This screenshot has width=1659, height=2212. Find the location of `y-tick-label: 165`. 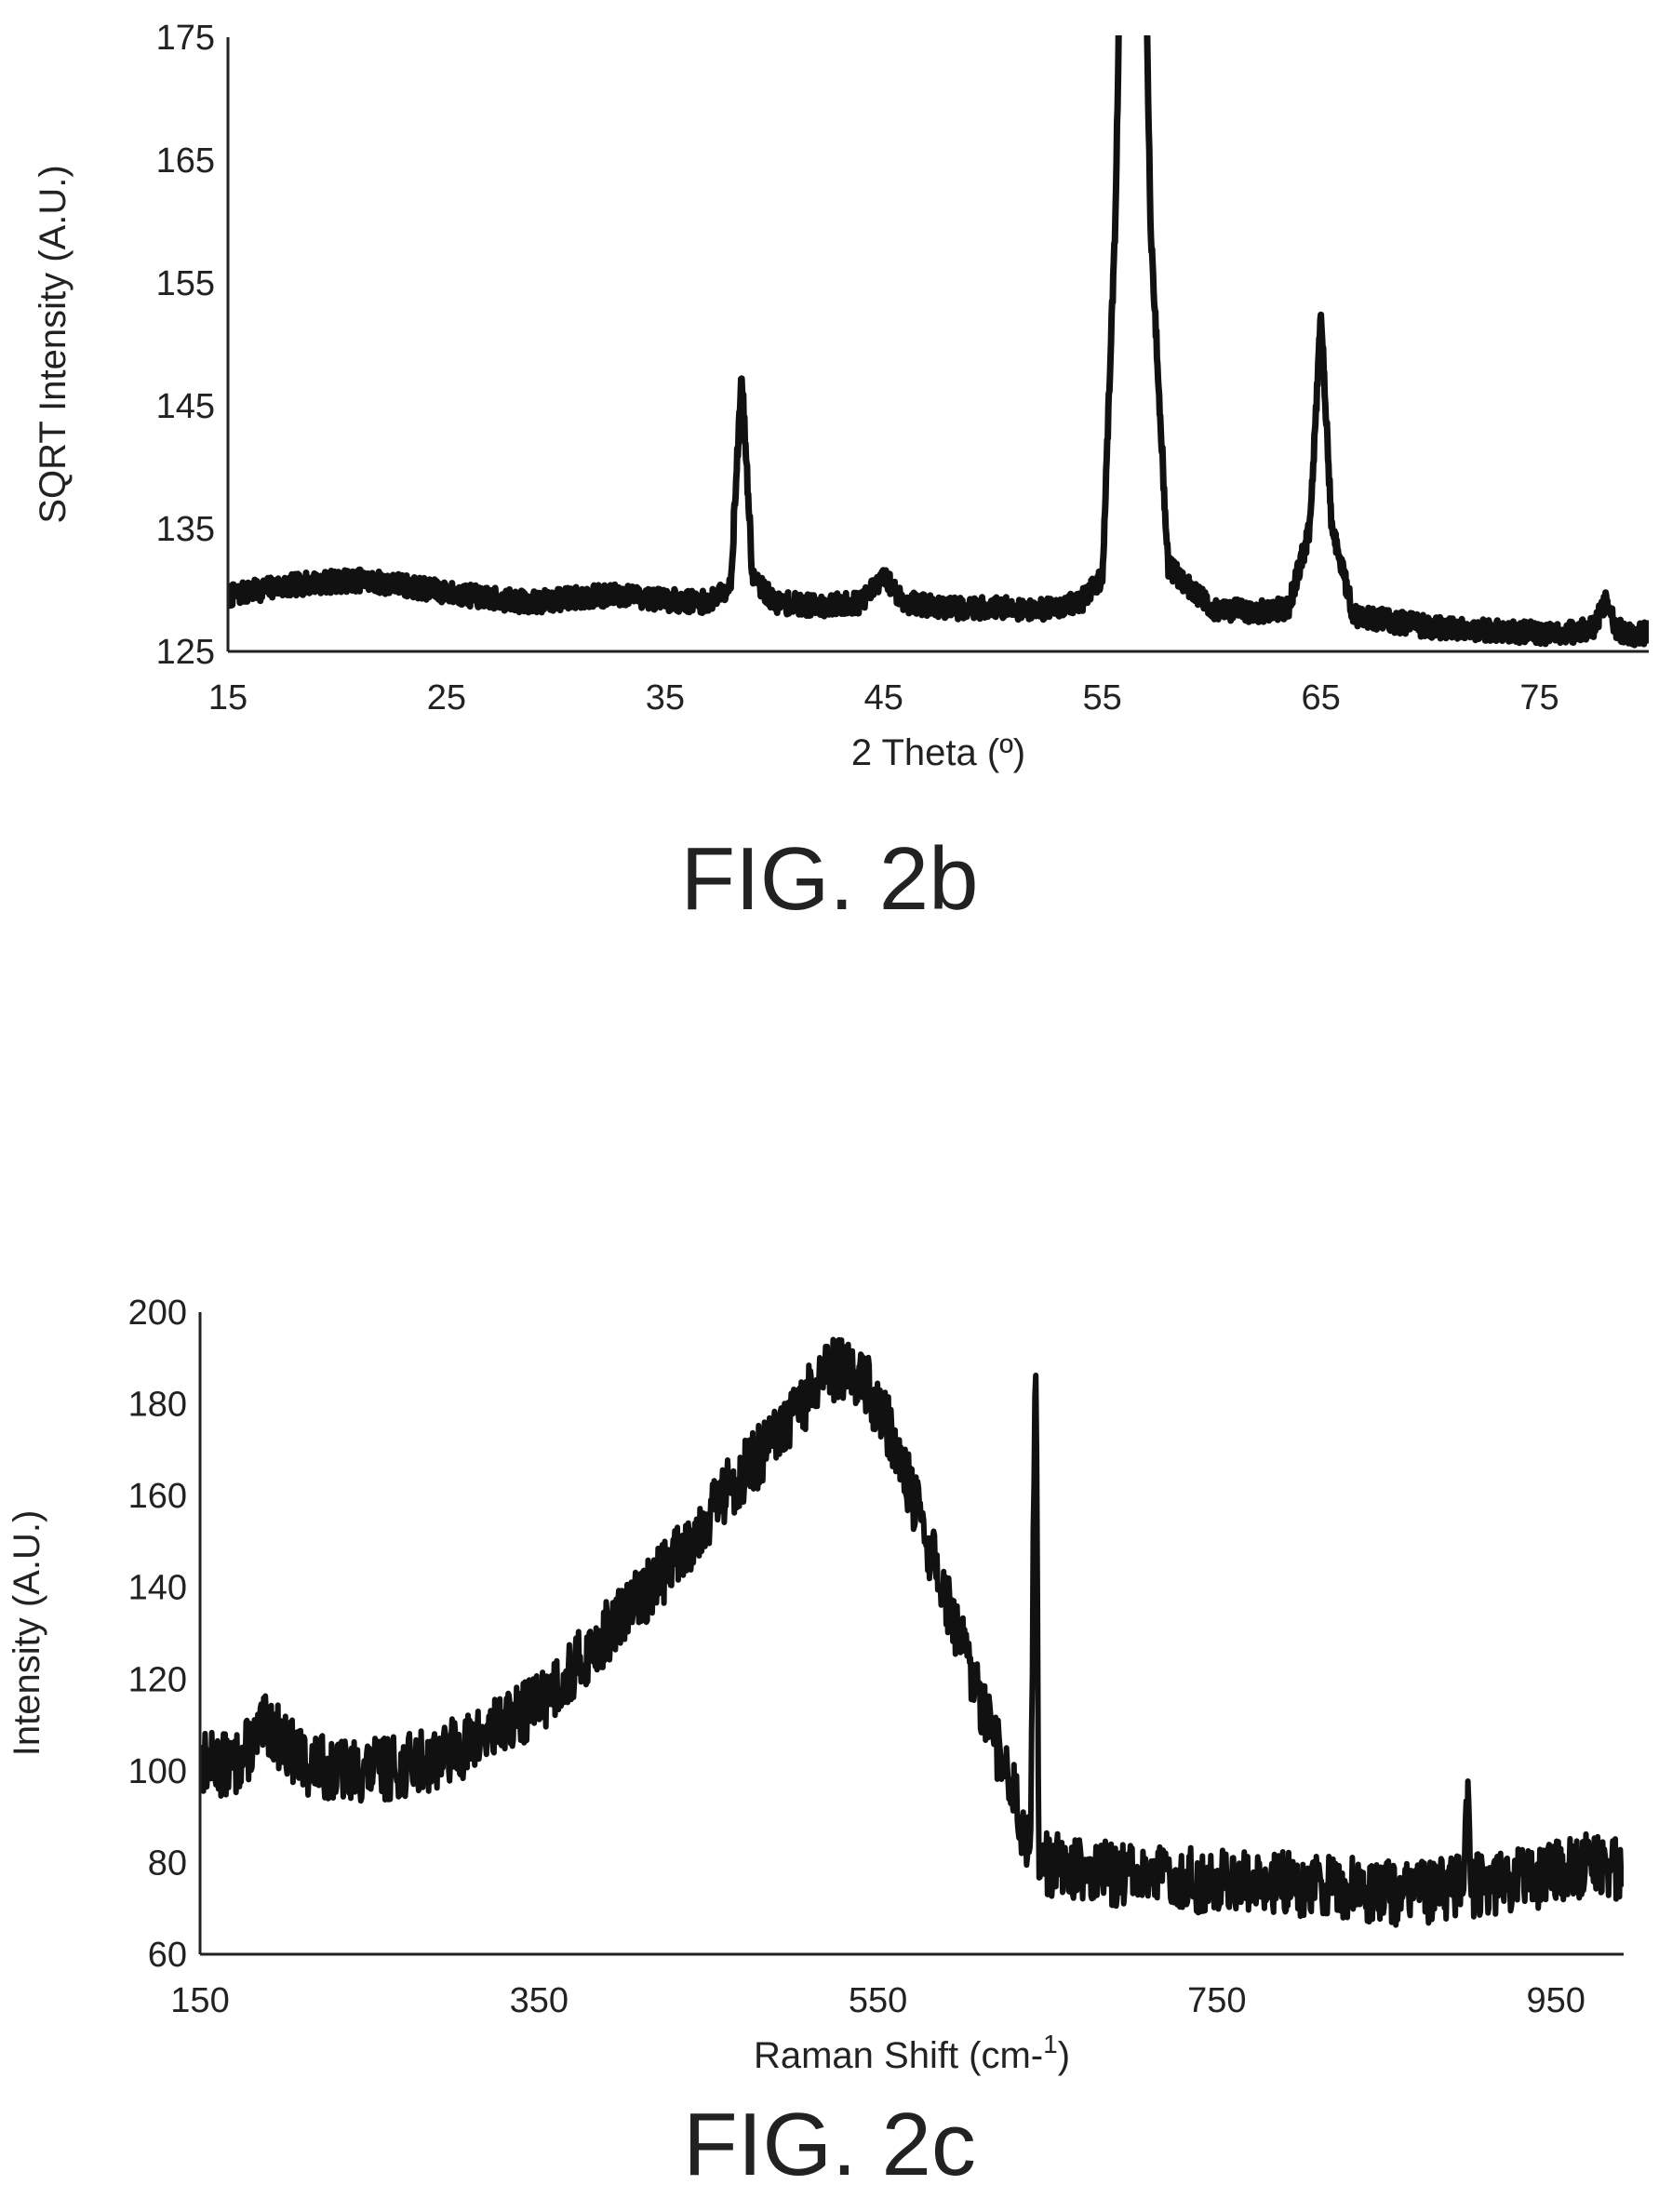

y-tick-label: 165 is located at coordinates (185, 161).